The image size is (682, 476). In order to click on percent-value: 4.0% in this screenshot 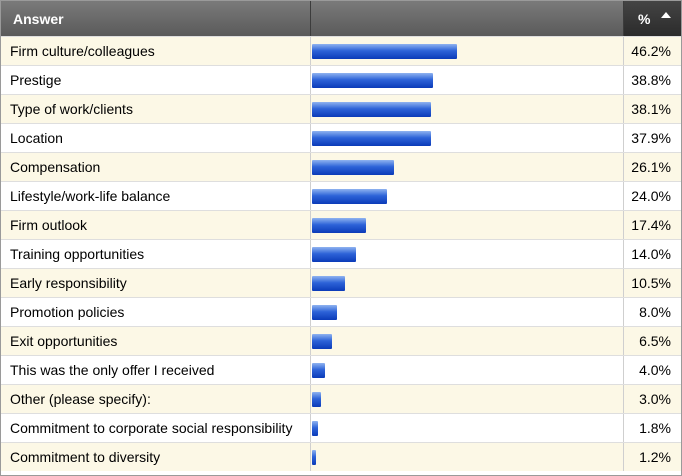, I will do `click(655, 370)`.